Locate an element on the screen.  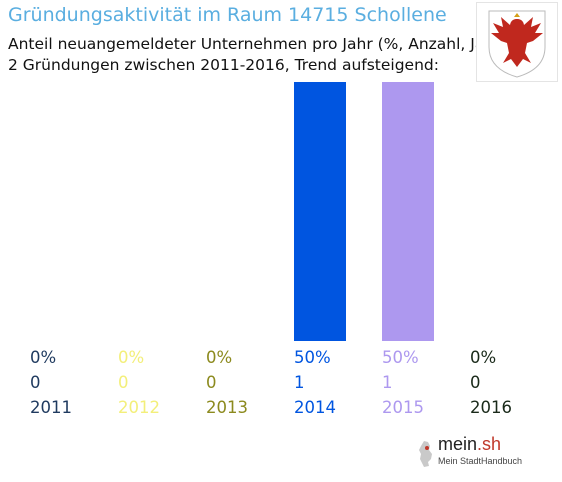
logo-tagline: Mein StadtHandbuch is located at coordinates (480, 461).